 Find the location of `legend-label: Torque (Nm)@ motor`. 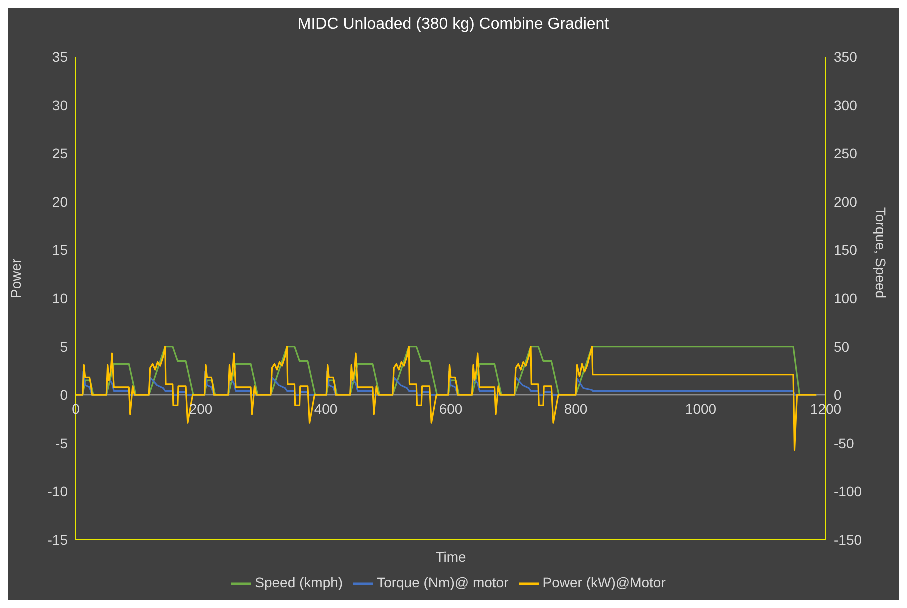

legend-label: Torque (Nm)@ motor is located at coordinates (443, 582).